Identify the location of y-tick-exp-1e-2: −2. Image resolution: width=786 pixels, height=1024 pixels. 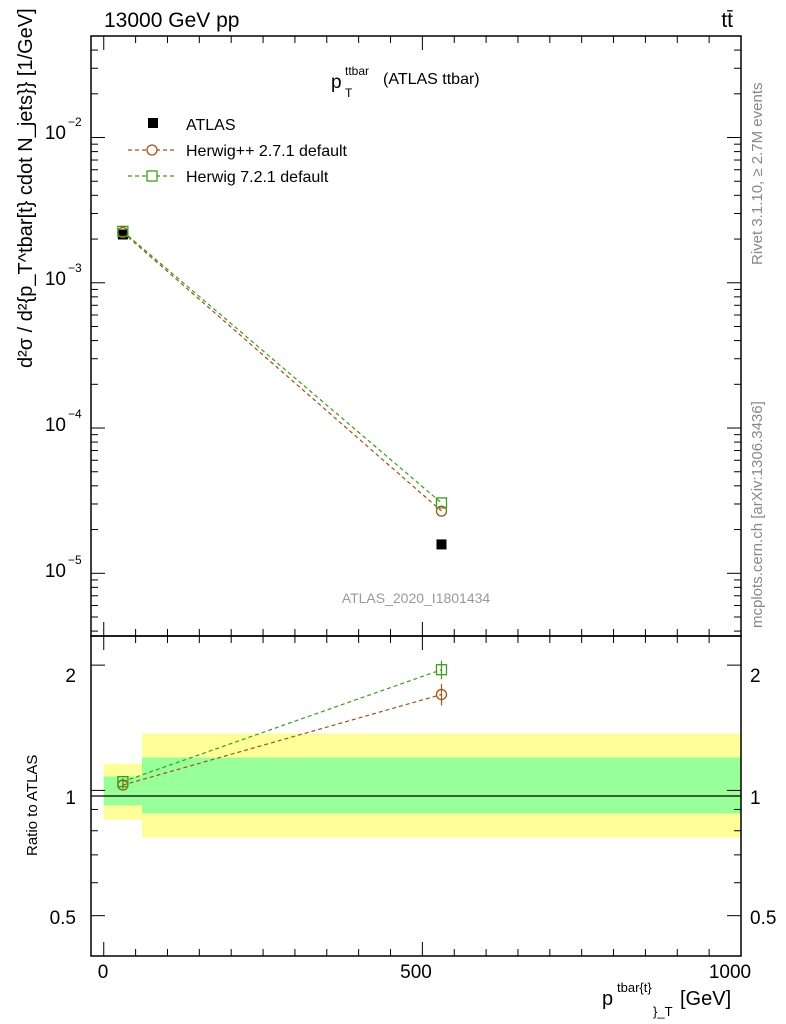
(75, 122).